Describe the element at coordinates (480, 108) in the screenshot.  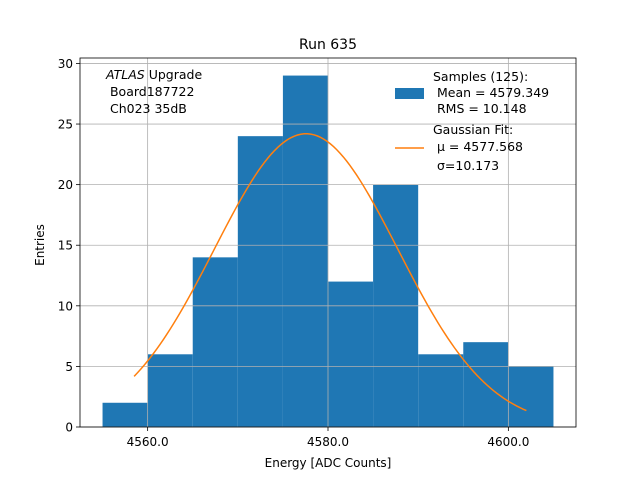
I see `legend-samples-line-3: RMS = 10.148` at that location.